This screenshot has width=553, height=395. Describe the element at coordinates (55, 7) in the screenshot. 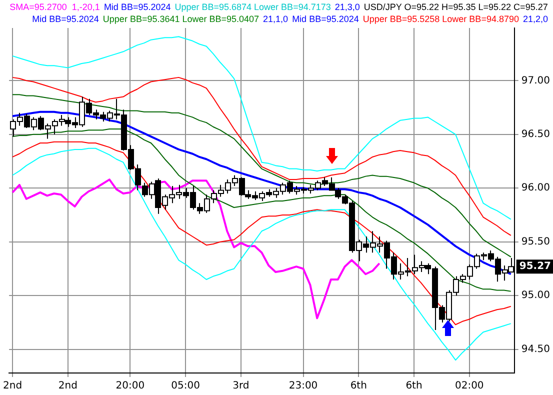

I see `text: SMA=95.2700 1,-20,1` at that location.